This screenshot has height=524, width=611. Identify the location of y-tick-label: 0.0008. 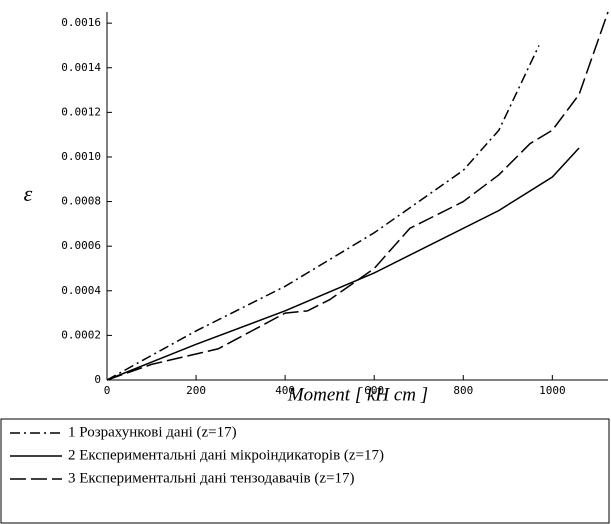
(81, 201).